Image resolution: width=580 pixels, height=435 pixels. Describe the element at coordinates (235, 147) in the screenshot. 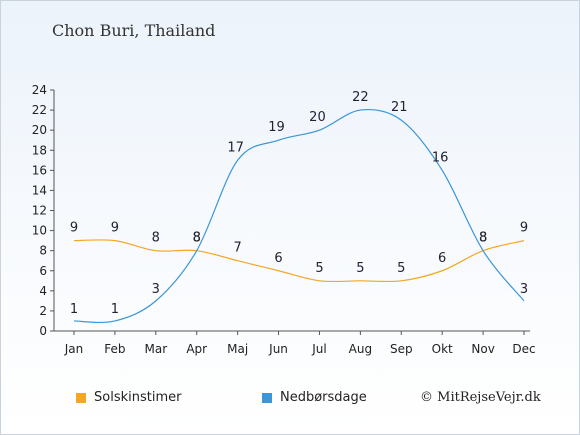

I see `data-label-rain-days: 17` at that location.